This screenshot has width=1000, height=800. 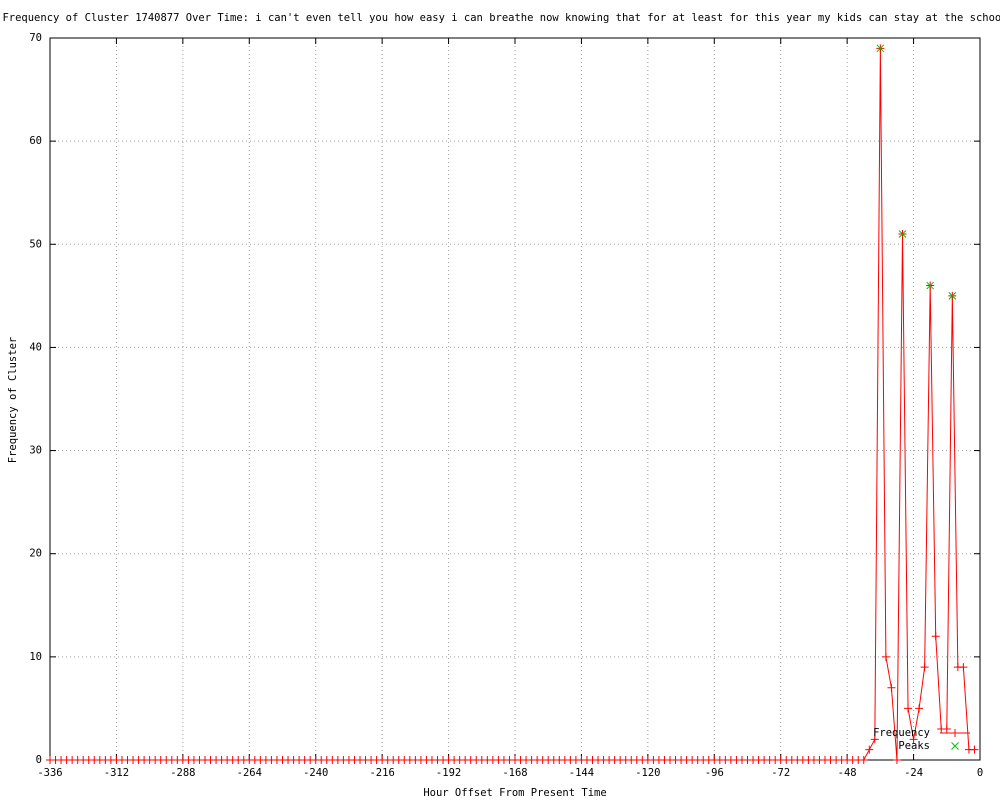 What do you see at coordinates (914, 746) in the screenshot?
I see `legend-label: Peaks` at bounding box center [914, 746].